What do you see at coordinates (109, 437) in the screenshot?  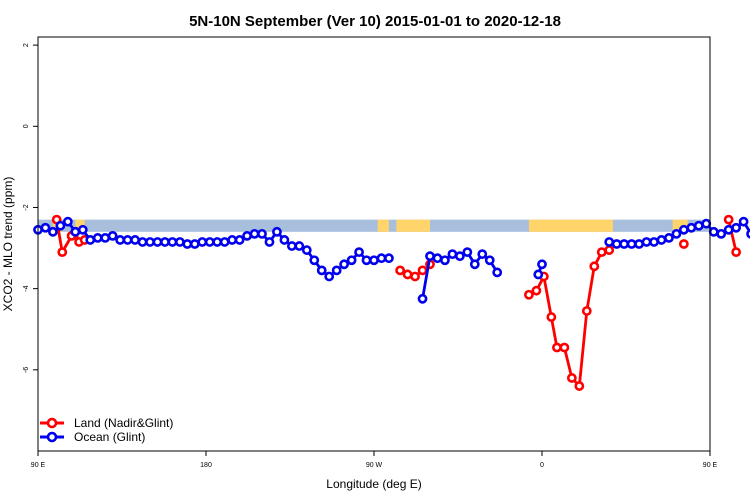 I see `legend-ocean-label: Ocean (Glint)` at bounding box center [109, 437].